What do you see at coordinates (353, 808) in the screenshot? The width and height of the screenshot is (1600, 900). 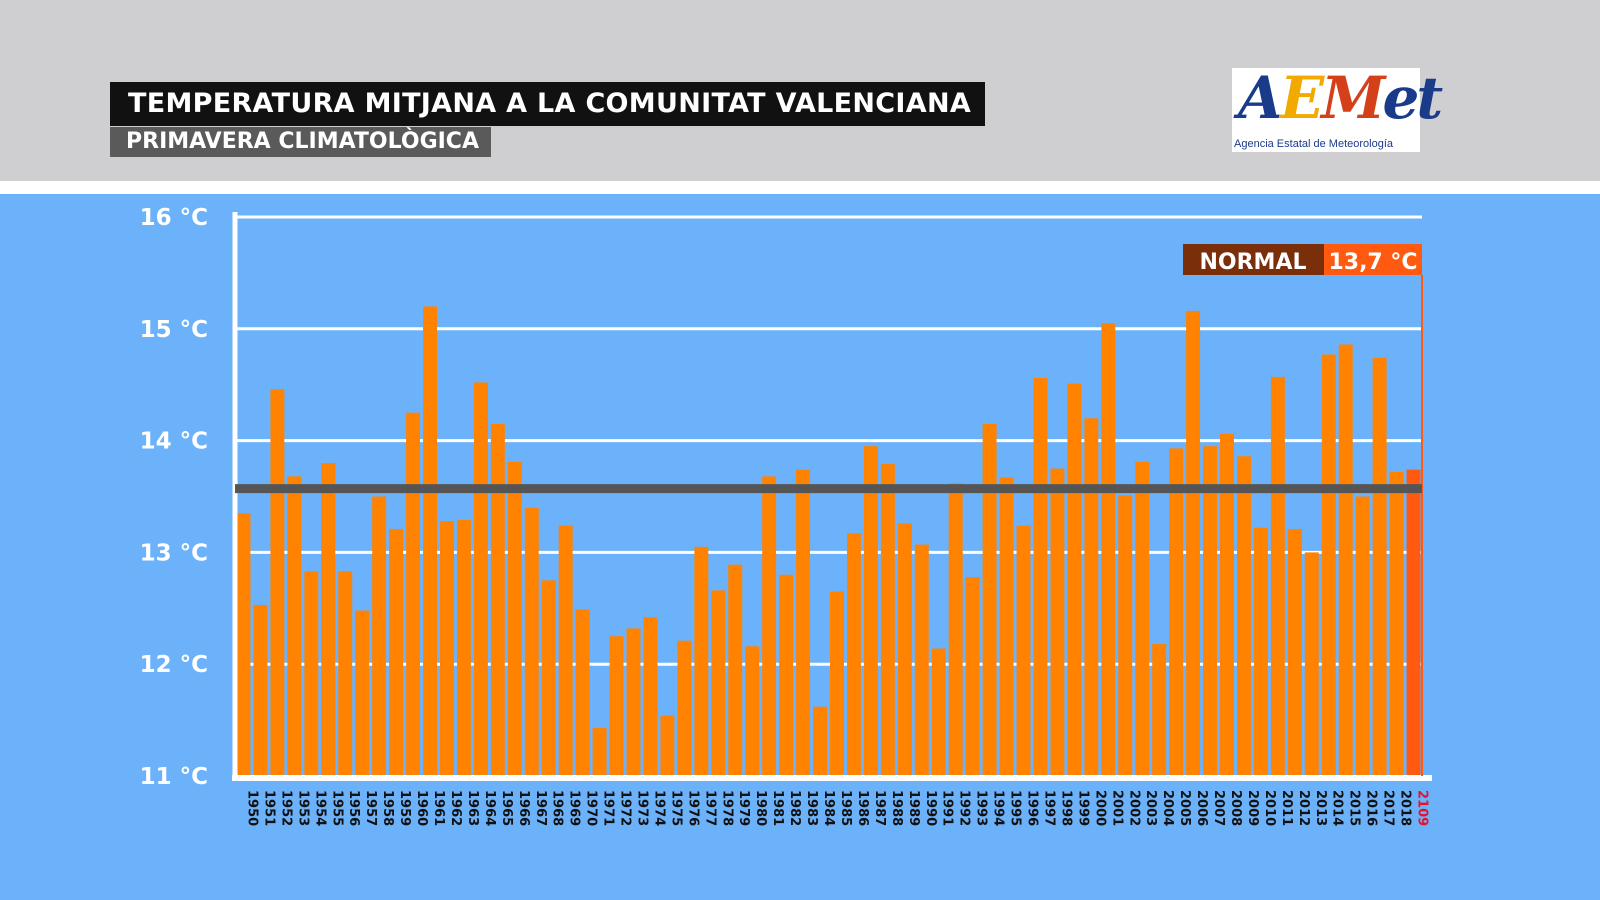 I see `x-tick-label: 1956` at bounding box center [353, 808].